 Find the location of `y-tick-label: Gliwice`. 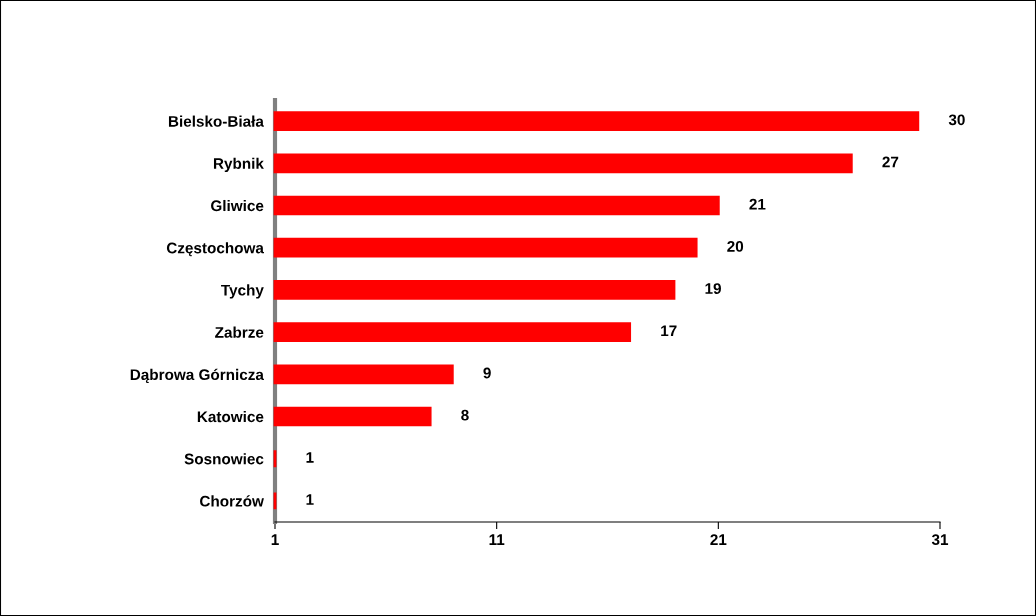

y-tick-label: Gliwice is located at coordinates (237, 205).